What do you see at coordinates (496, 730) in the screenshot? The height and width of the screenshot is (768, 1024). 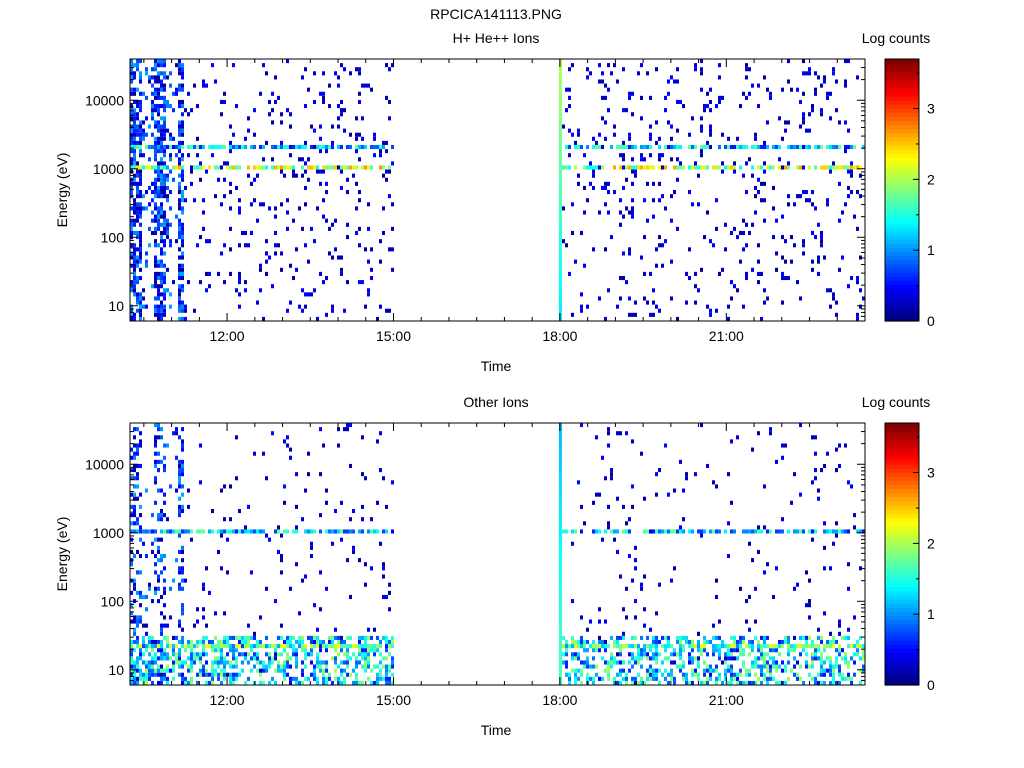 I see `x-axis-label: Time` at bounding box center [496, 730].